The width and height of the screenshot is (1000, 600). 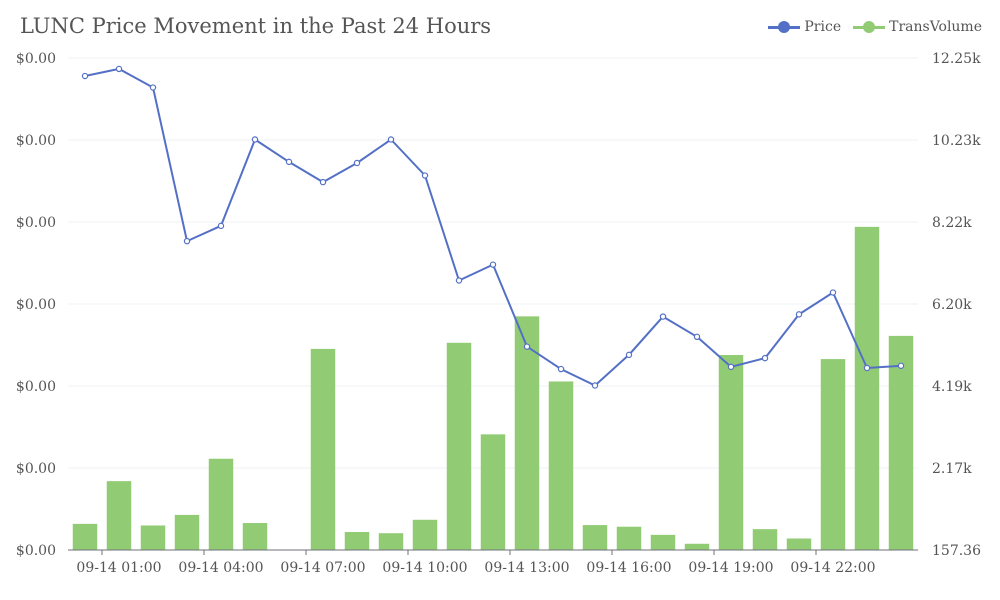 I want to click on y-right-tick-label: 12.25k, so click(x=956, y=59).